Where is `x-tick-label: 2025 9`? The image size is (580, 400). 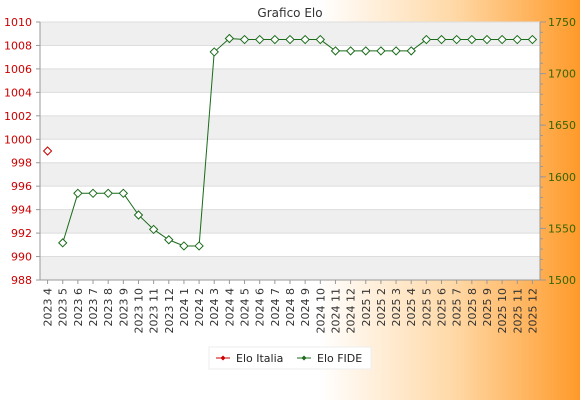 x-tick-label: 2025 9 is located at coordinates (487, 307).